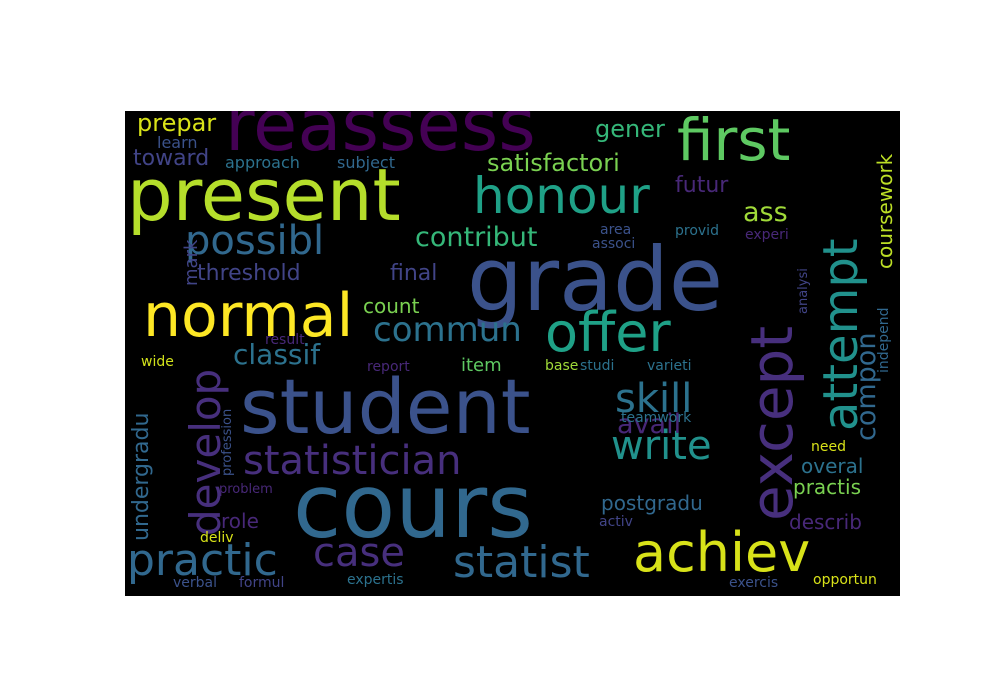 The height and width of the screenshot is (700, 1000). I want to click on word-satisfactori: satisfactori, so click(553, 163).